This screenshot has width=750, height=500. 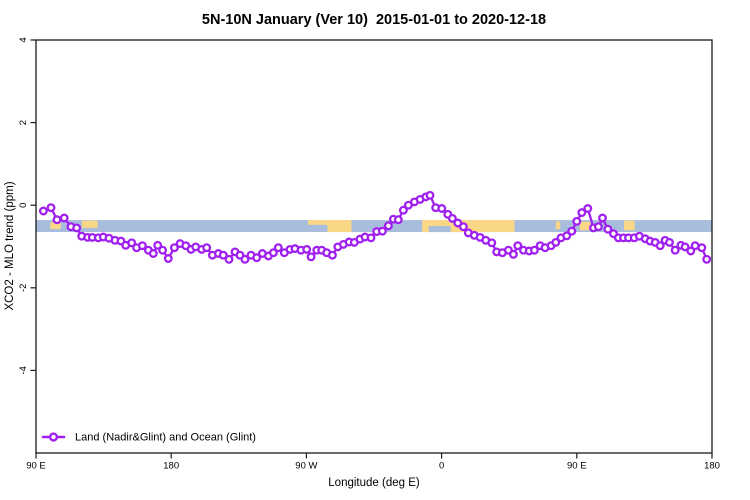 What do you see at coordinates (306, 466) in the screenshot?
I see `x-axis-tick-label: 90 W` at bounding box center [306, 466].